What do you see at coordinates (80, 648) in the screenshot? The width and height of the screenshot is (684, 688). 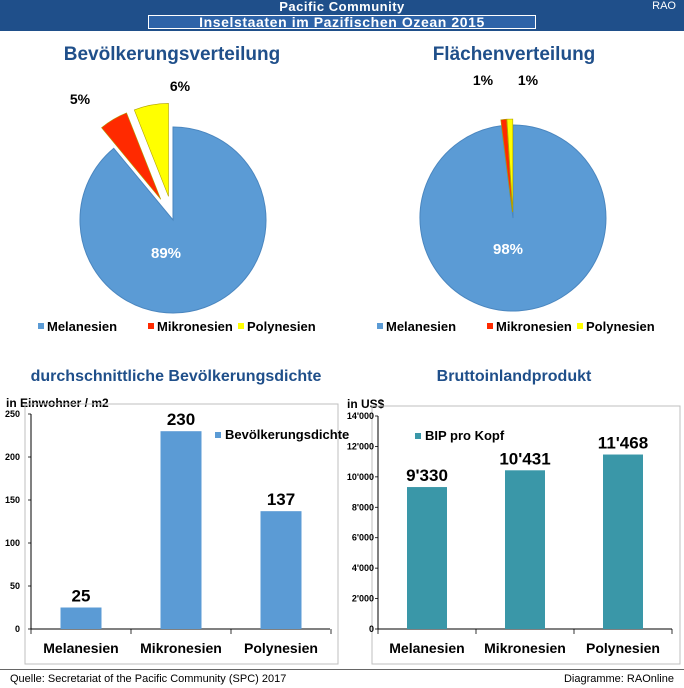 I see `bar1-category-melanesien: Melanesien` at bounding box center [80, 648].